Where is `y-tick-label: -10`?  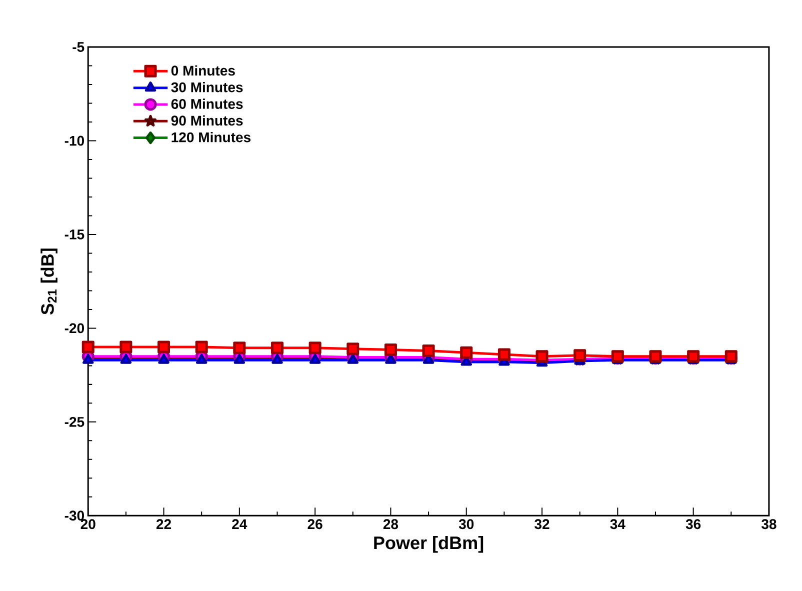 y-tick-label: -10 is located at coordinates (74, 141).